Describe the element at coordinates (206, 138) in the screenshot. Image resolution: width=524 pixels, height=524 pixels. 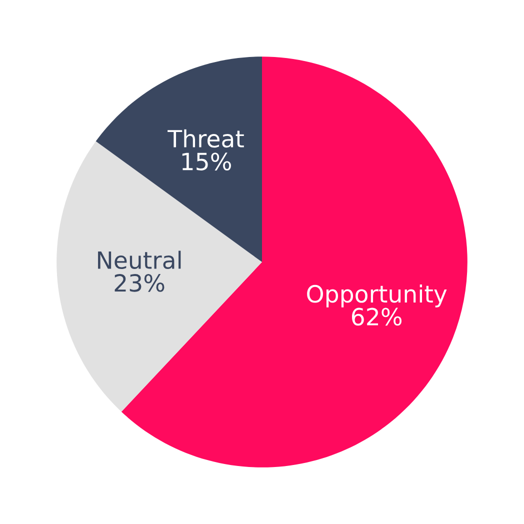
I see `slice-label: Threat` at that location.